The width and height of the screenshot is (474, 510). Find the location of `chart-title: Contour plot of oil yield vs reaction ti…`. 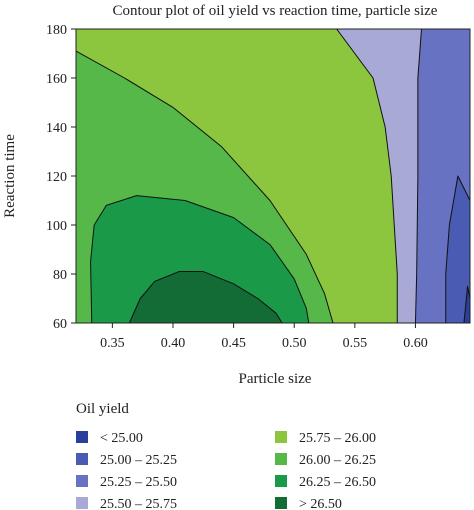

chart-title: Contour plot of oil yield vs reaction ti… is located at coordinates (275, 11).